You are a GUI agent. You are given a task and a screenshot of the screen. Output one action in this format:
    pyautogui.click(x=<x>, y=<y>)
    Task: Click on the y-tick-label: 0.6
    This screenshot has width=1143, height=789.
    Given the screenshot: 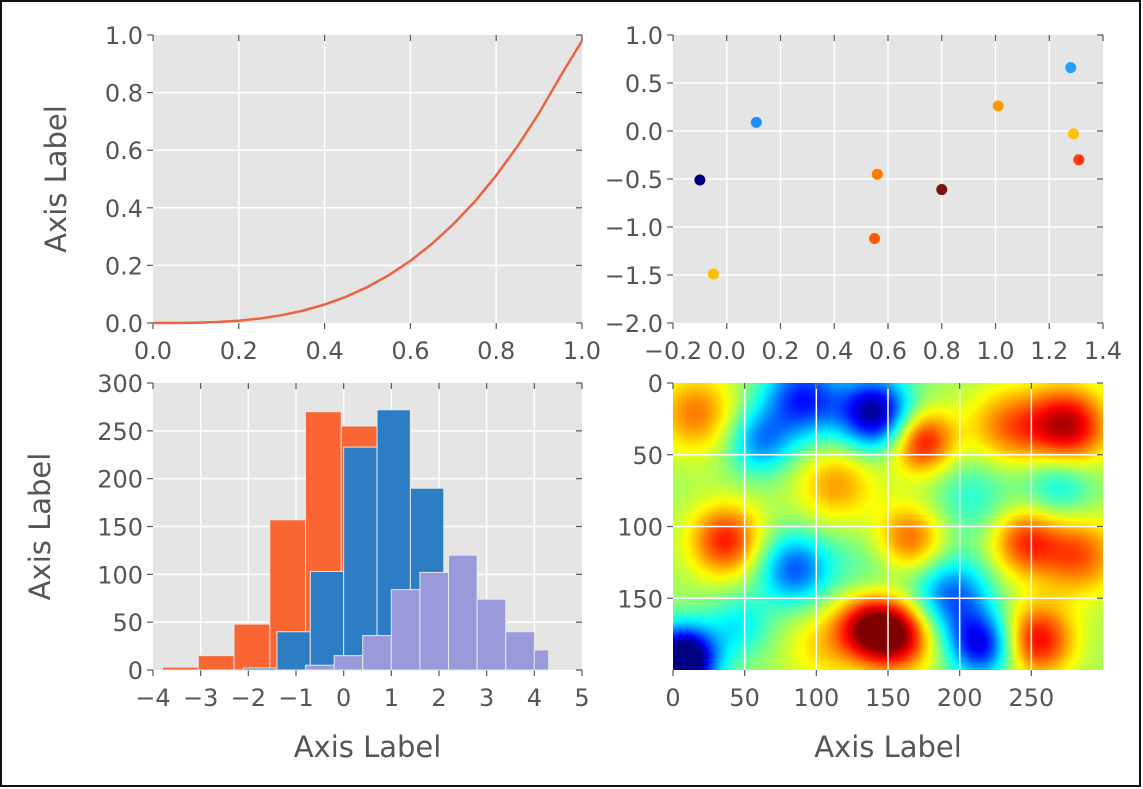 What is the action you would take?
    pyautogui.click(x=124, y=151)
    